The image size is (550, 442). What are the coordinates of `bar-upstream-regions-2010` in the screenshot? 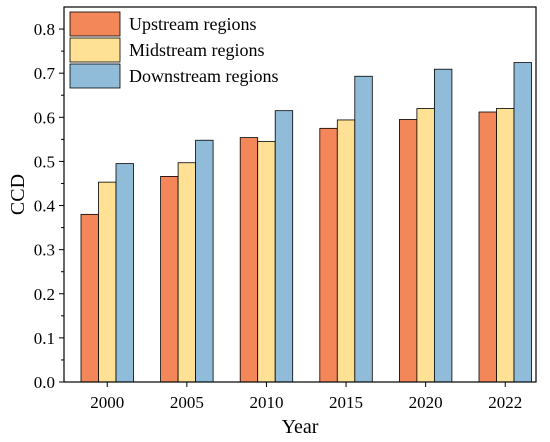 It's located at (249, 260).